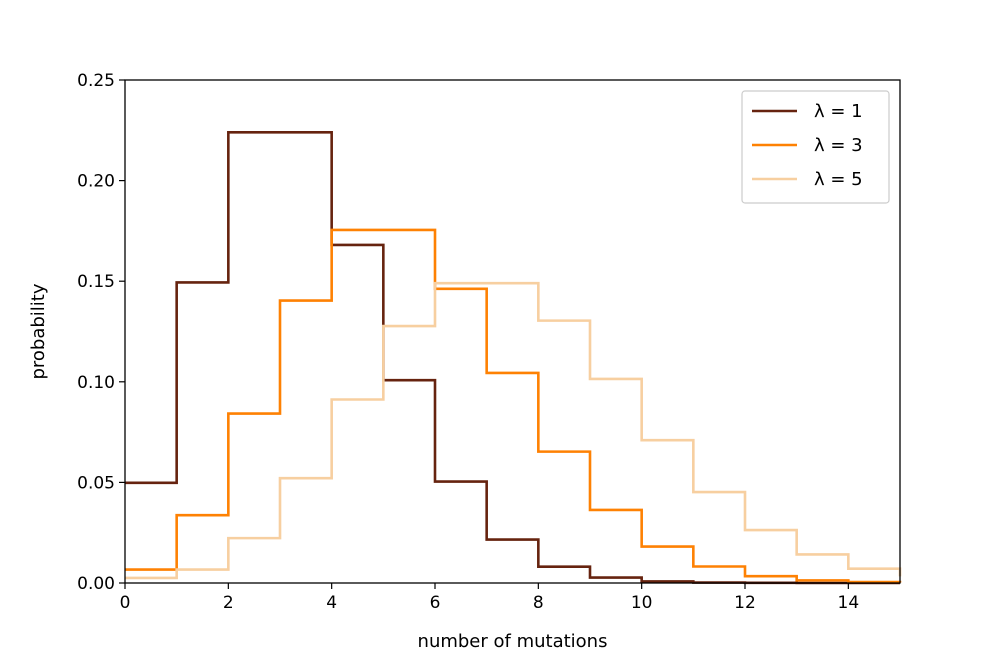 The width and height of the screenshot is (1000, 667). Describe the element at coordinates (838, 179) in the screenshot. I see `legend-label-3: λ = 5` at that location.